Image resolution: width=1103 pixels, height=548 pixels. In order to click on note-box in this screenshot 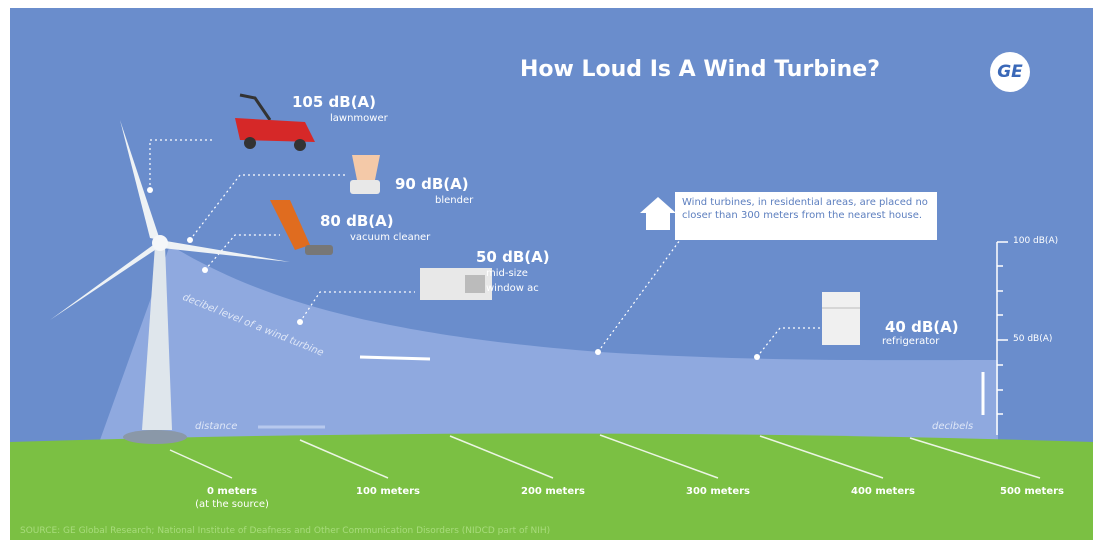, I will do `click(806, 216)`.